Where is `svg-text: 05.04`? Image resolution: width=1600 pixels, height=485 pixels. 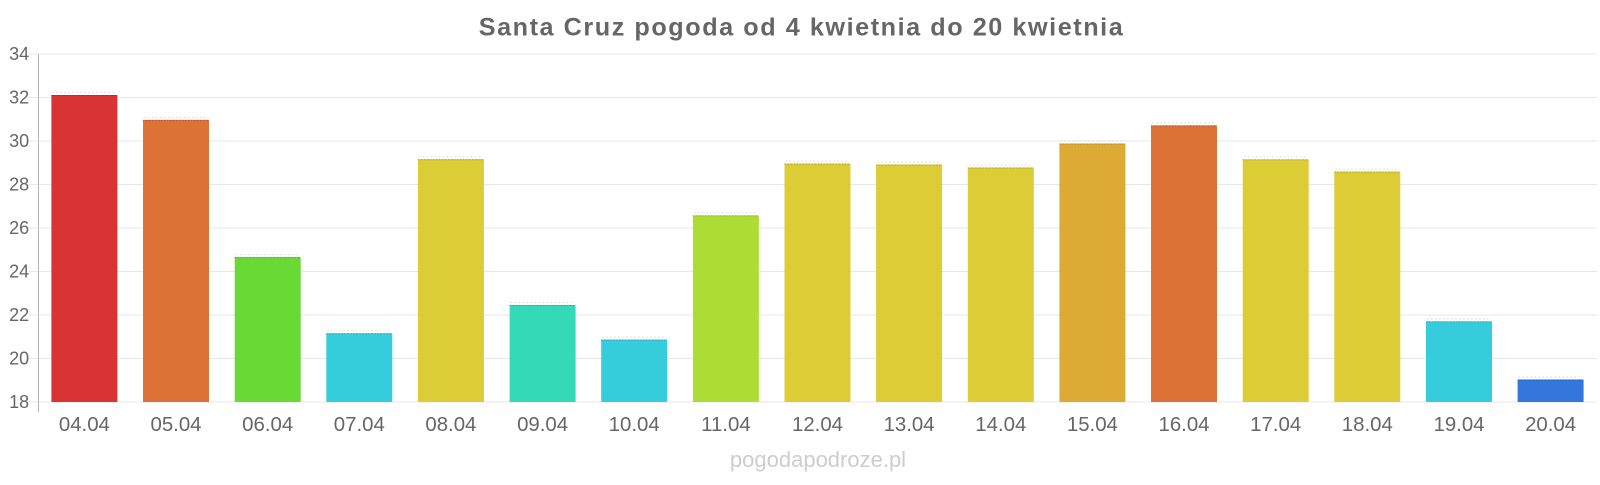 svg-text: 05.04 is located at coordinates (175, 425).